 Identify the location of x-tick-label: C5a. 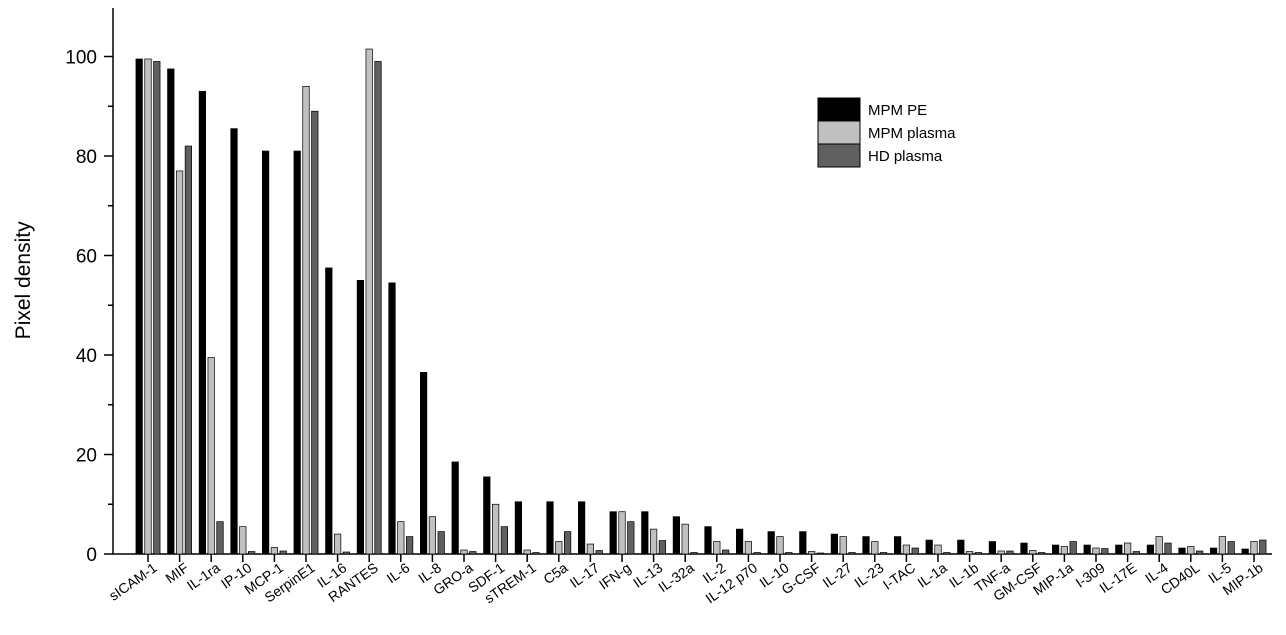
(555, 573).